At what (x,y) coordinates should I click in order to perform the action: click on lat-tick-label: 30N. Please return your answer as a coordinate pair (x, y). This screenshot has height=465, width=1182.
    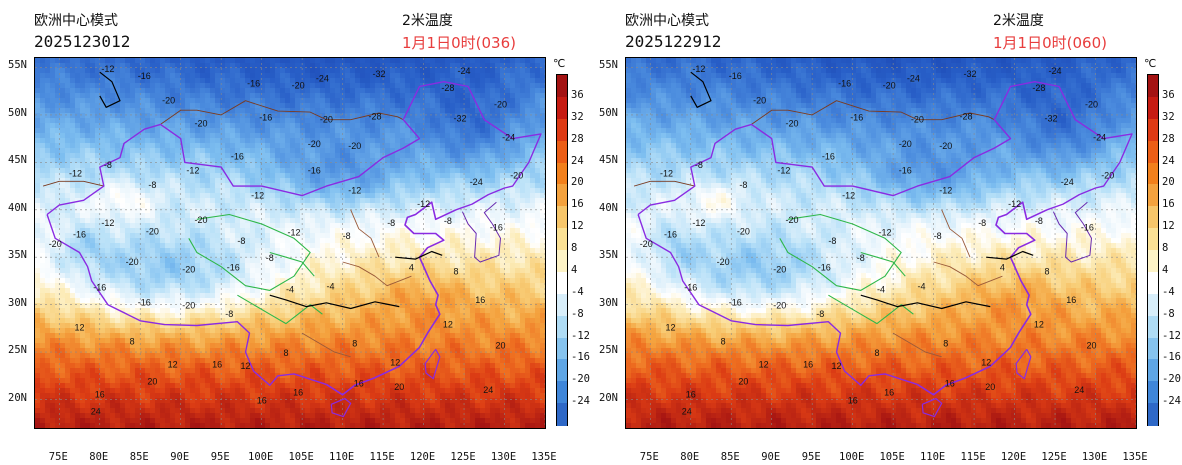
    Looking at the image, I should click on (608, 302).